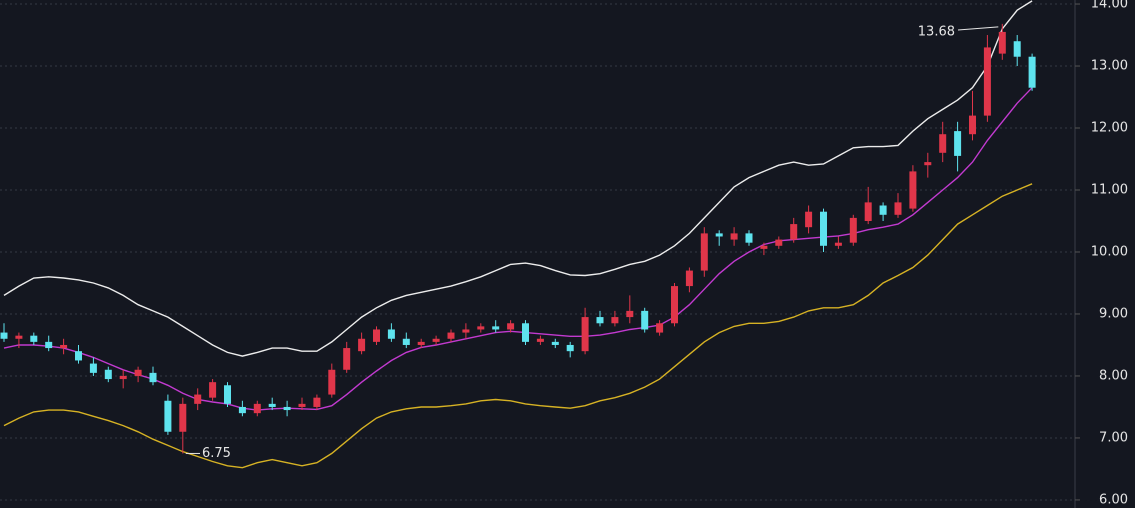 The width and height of the screenshot is (1135, 508). I want to click on y-tick-label: 10.00, so click(1109, 251).